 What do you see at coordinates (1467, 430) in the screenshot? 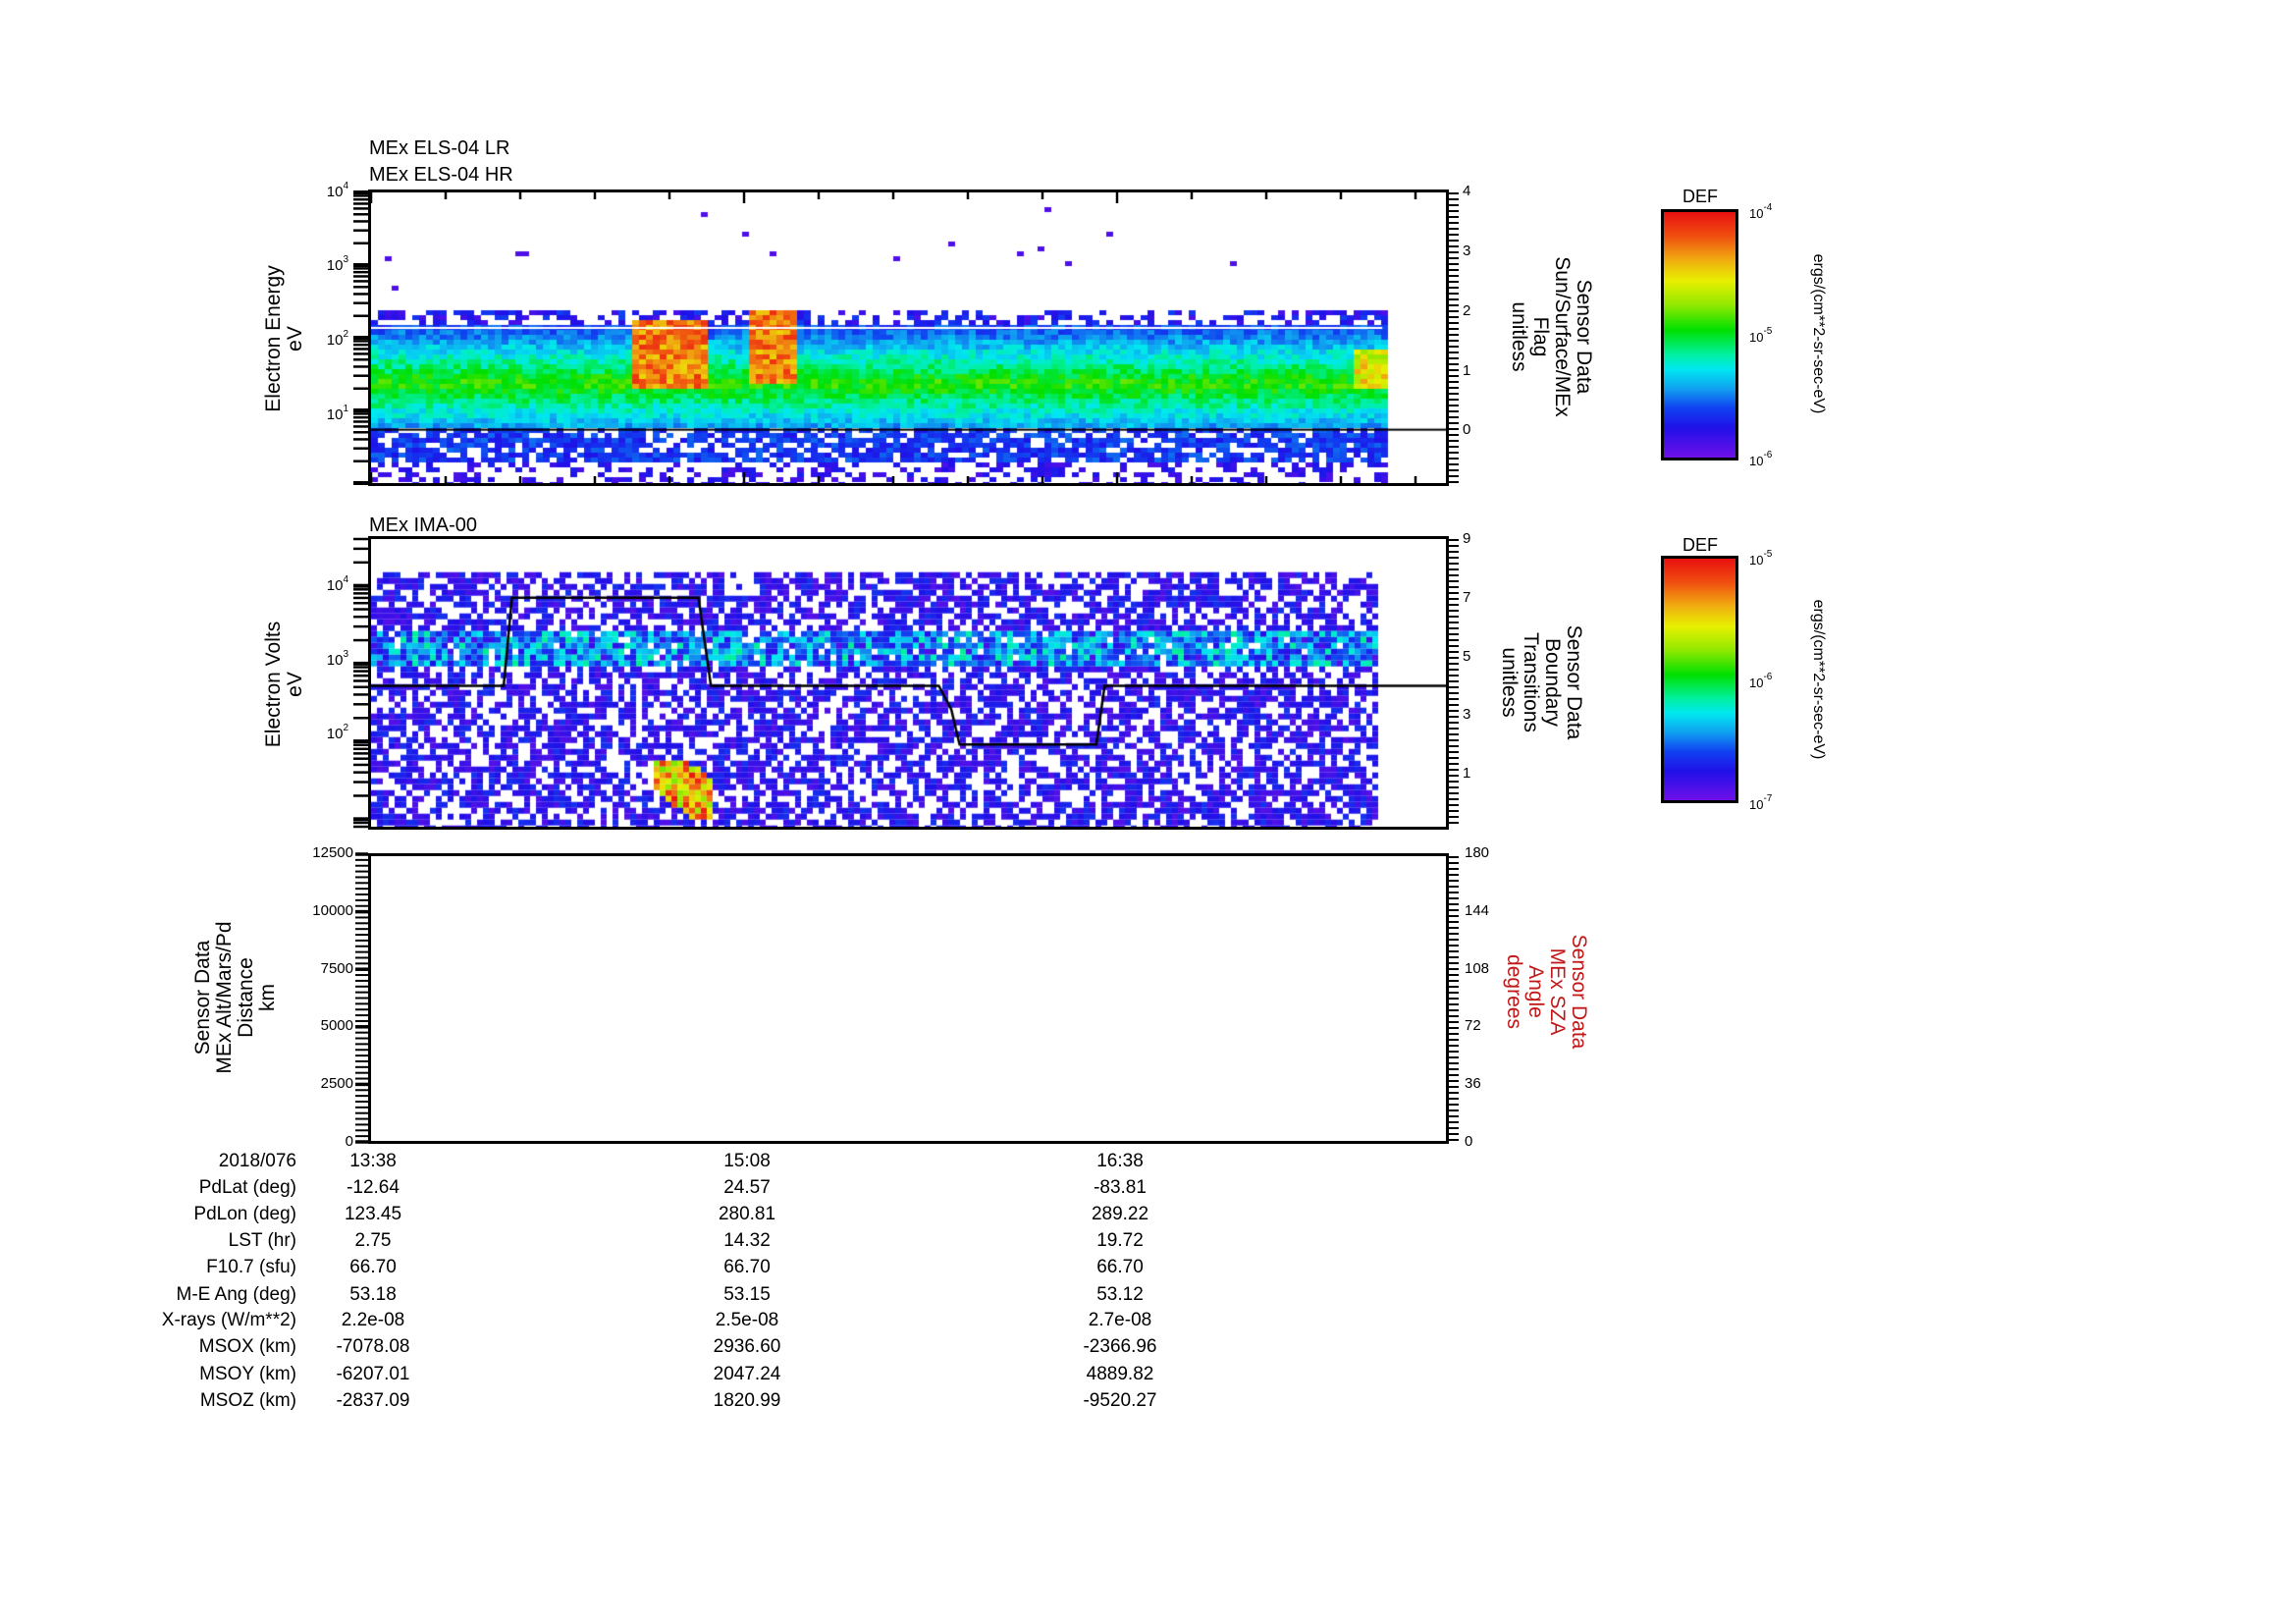
I see `els-flag-tick-0: 0` at bounding box center [1467, 430].